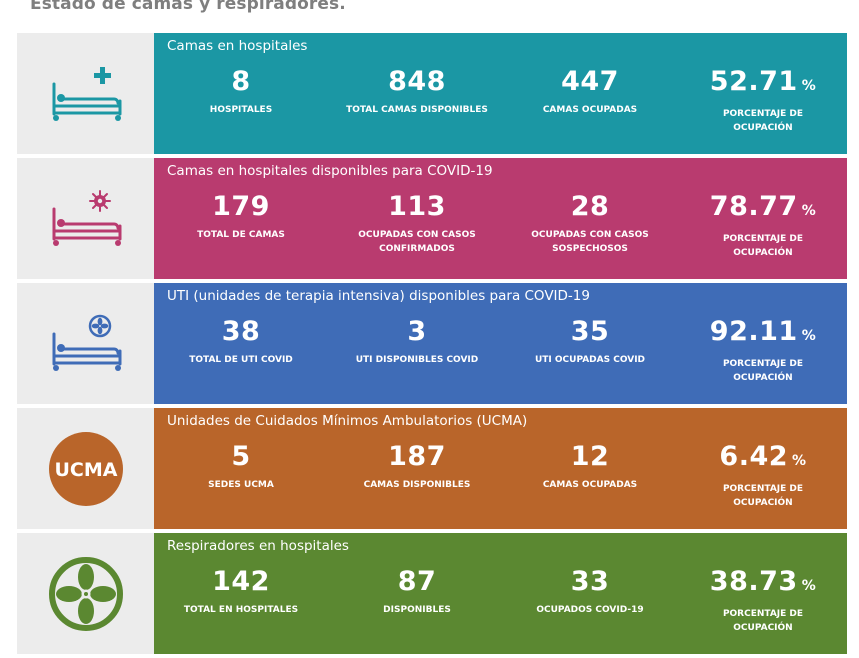 This screenshot has height=658, width=859. Describe the element at coordinates (417, 331) in the screenshot. I see `stat-value: 3` at that location.